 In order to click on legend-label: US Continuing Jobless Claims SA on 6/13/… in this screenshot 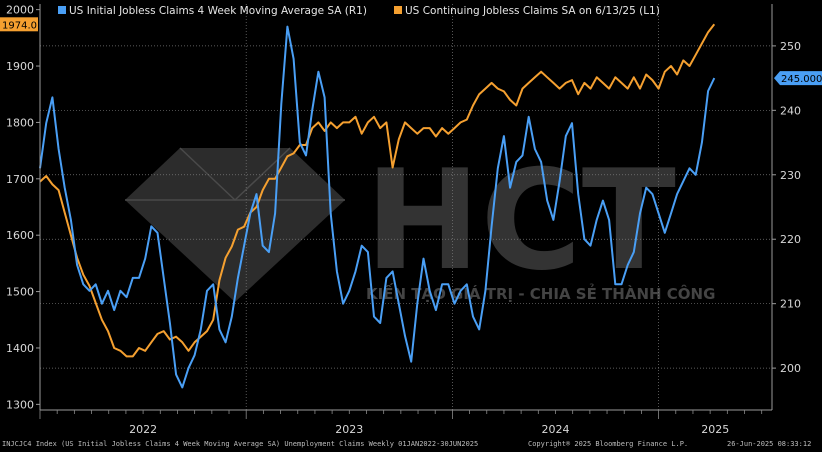, I will do `click(532, 11)`.